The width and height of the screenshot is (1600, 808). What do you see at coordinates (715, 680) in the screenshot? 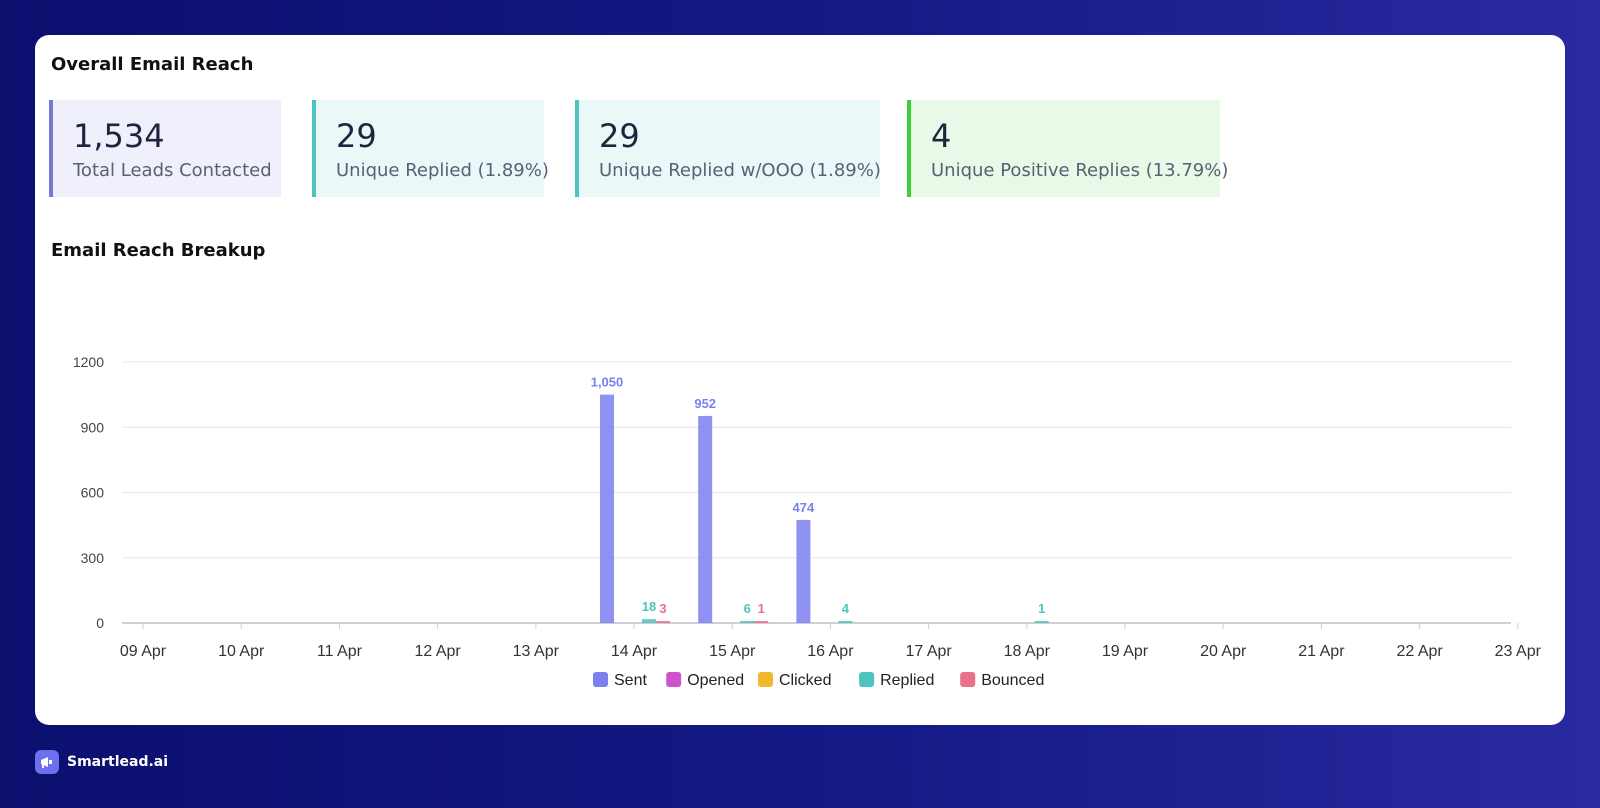
I see `legend-label: Opened` at bounding box center [715, 680].